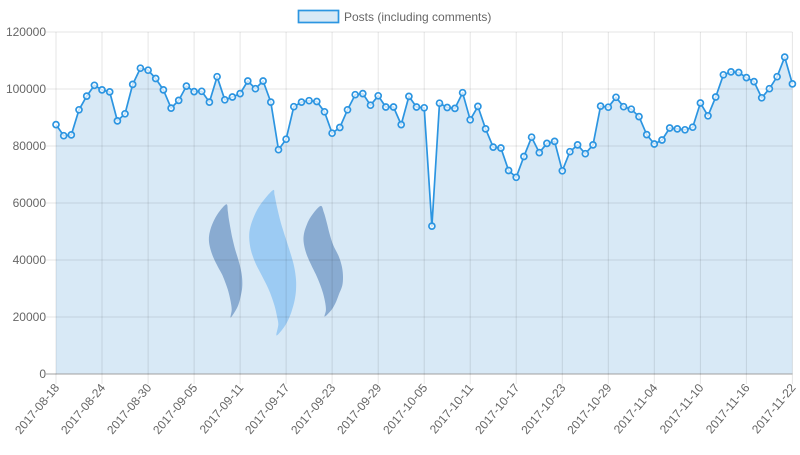 The width and height of the screenshot is (800, 455). Describe the element at coordinates (42, 374) in the screenshot. I see `svg-text: 0` at that location.